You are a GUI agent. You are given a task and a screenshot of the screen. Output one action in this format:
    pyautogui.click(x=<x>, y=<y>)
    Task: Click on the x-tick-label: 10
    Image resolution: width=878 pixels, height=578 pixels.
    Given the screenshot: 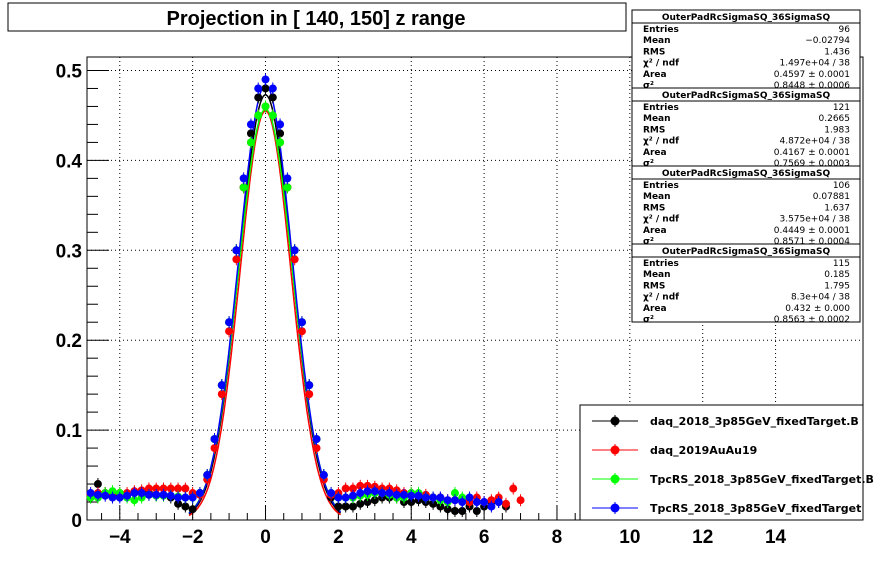 What is the action you would take?
    pyautogui.click(x=629, y=537)
    